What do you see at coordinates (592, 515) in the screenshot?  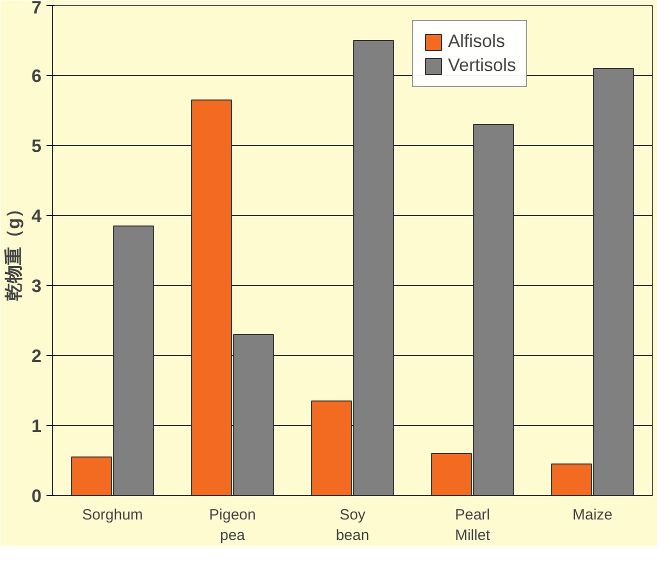 I see `x-tick-label: Maize` at bounding box center [592, 515].